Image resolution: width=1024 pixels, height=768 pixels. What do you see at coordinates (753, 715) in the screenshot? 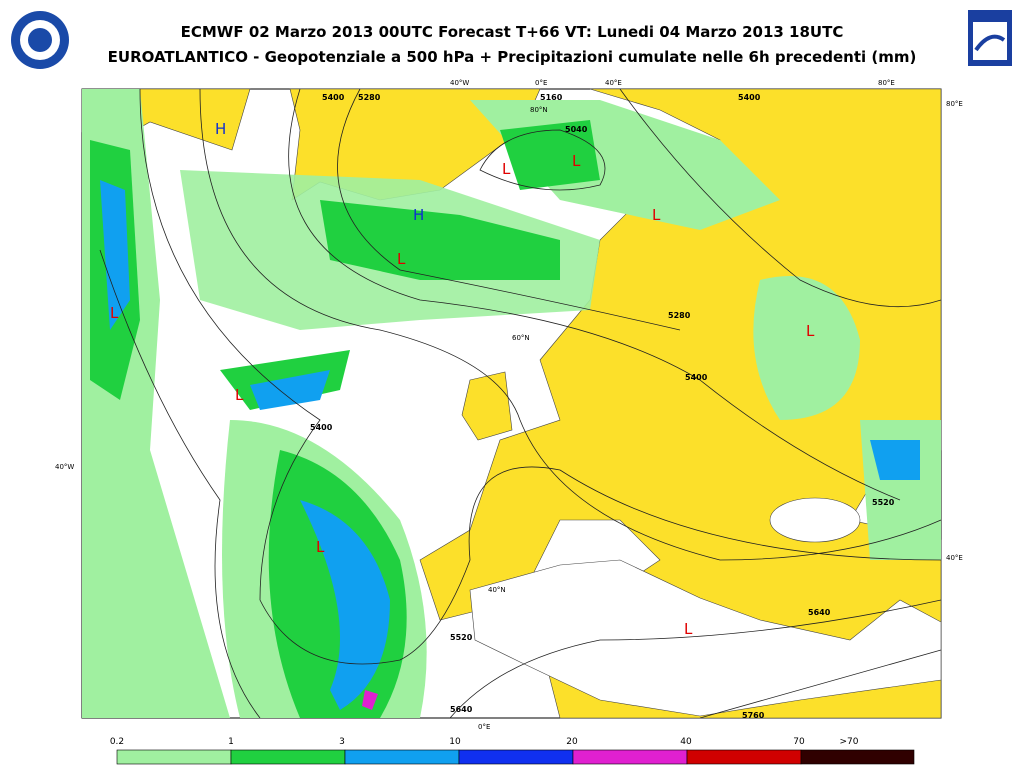
I see `contour-label: 5760` at bounding box center [753, 715].